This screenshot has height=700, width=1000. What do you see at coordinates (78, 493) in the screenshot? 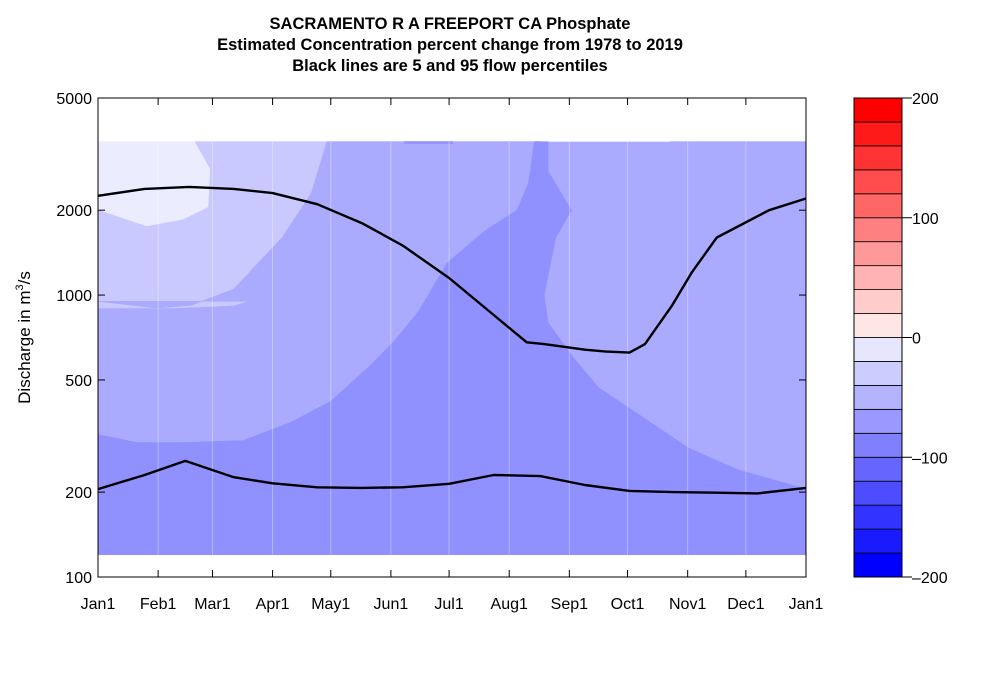
I see `y-tick-label: 200` at bounding box center [78, 493].